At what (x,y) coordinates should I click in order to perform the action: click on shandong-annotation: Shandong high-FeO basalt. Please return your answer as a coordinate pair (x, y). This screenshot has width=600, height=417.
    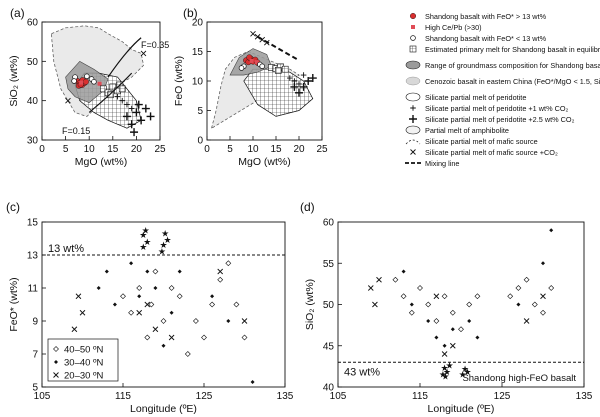
    Looking at the image, I should click on (519, 378).